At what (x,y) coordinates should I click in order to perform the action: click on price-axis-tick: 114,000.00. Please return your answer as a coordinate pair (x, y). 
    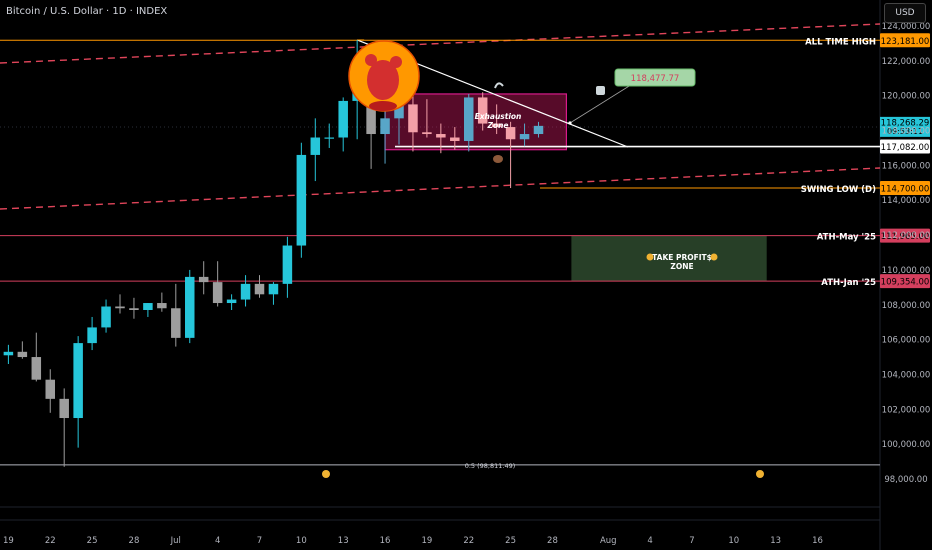
    Looking at the image, I should click on (906, 201).